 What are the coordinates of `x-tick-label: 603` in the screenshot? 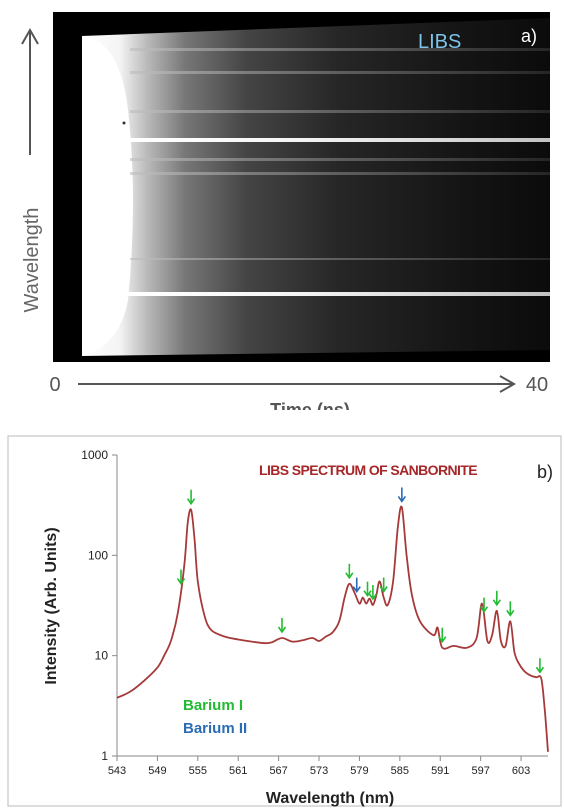 It's located at (521, 771).